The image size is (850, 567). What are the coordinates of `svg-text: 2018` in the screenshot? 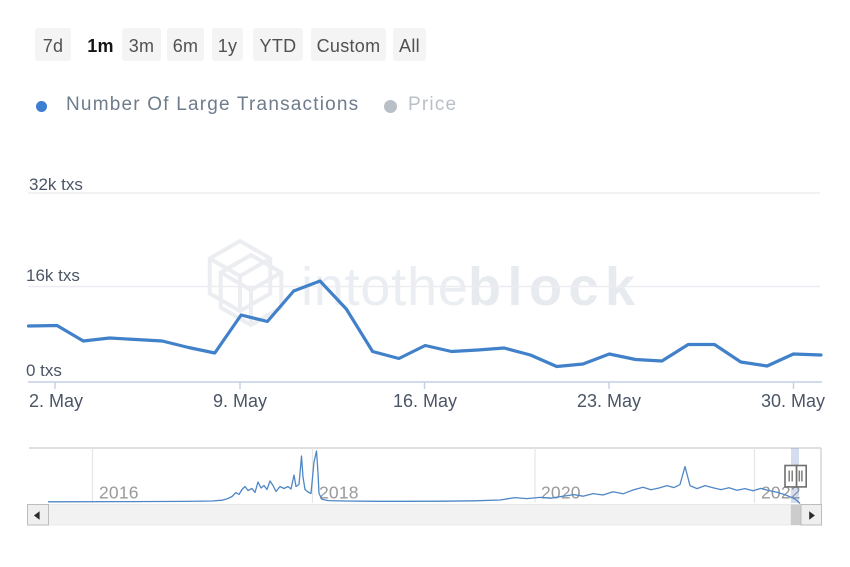 It's located at (339, 493).